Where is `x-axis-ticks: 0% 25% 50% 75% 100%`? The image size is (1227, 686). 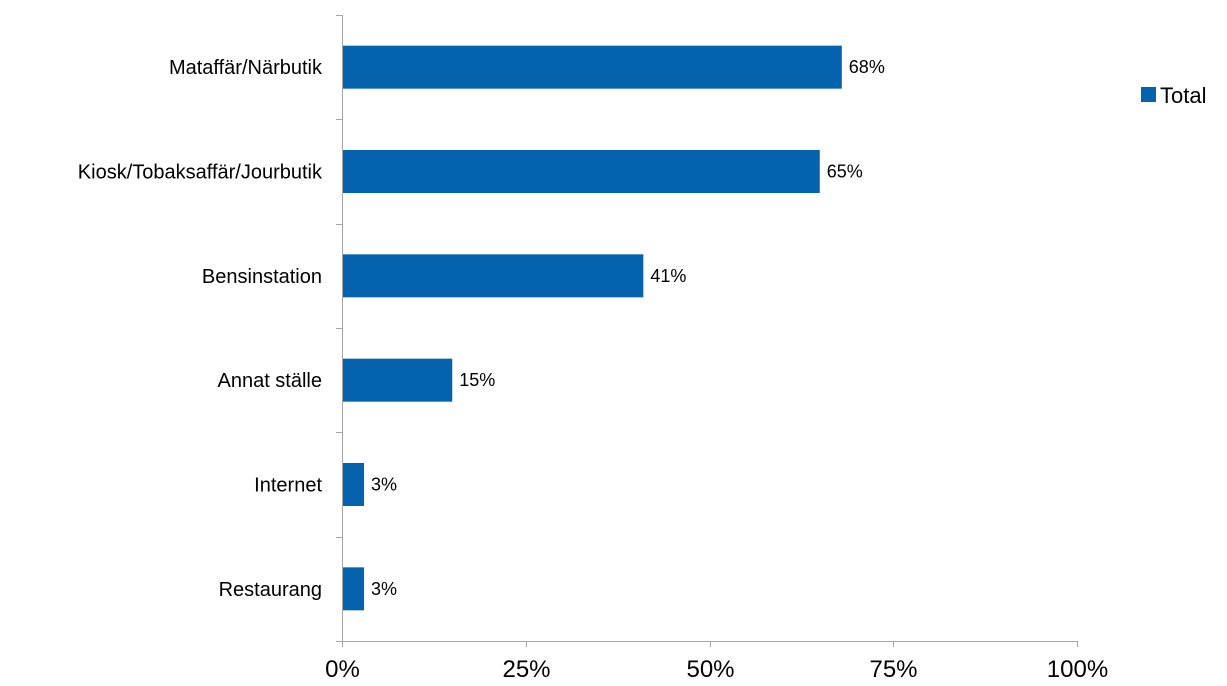
x-axis-ticks: 0% 25% 50% 75% 100% is located at coordinates (716, 662).